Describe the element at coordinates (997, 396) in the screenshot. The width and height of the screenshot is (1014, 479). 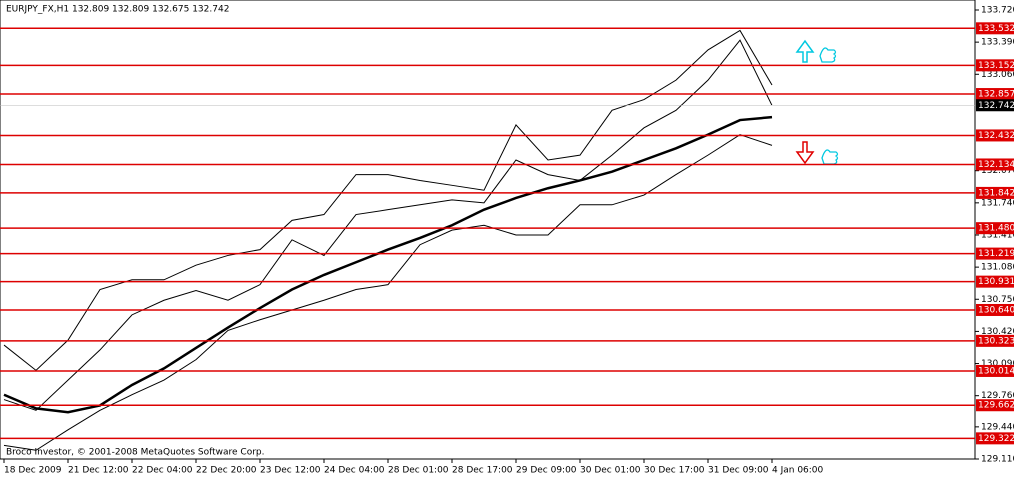
I see `y-tick-label: 129.760` at that location.